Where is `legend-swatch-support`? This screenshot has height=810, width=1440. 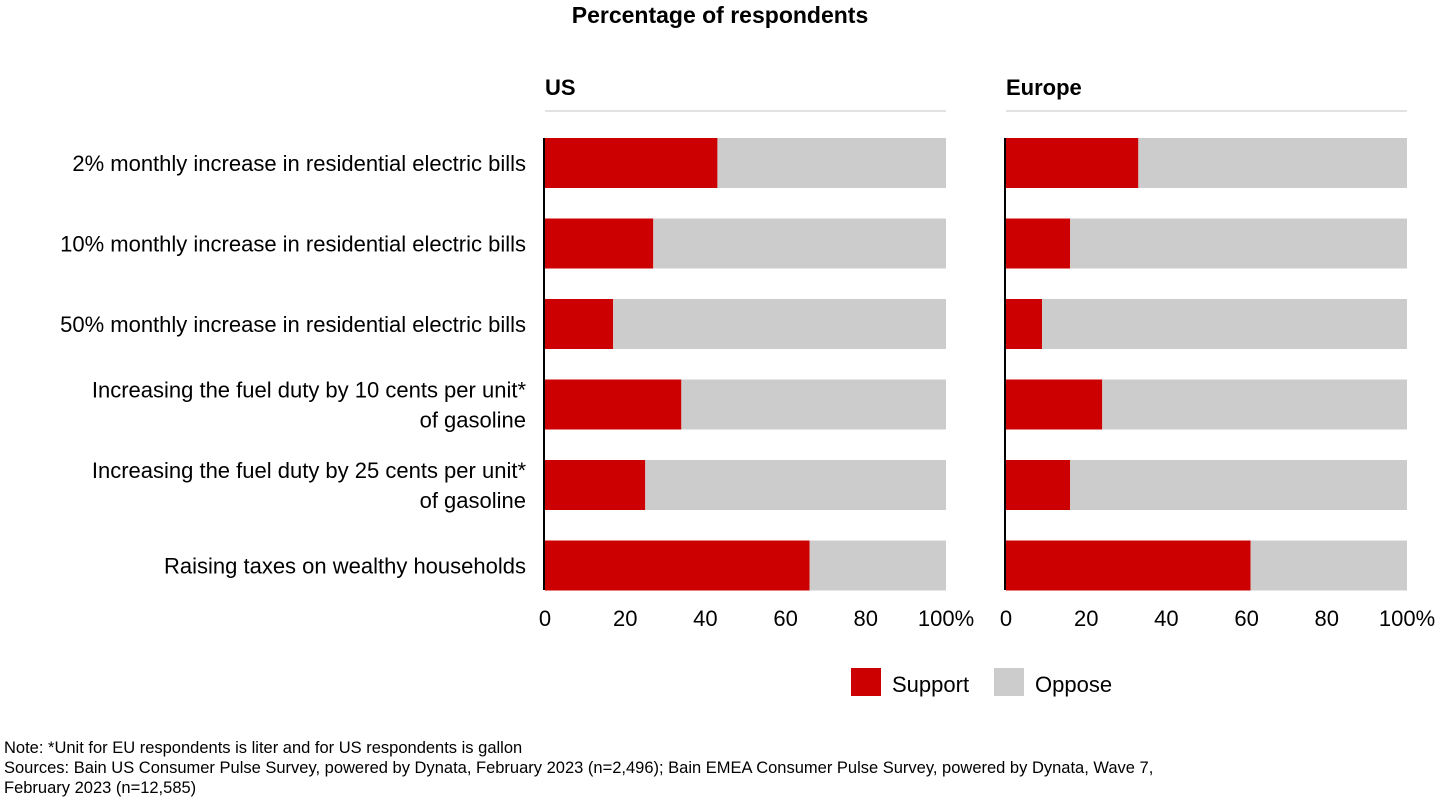 legend-swatch-support is located at coordinates (866, 682).